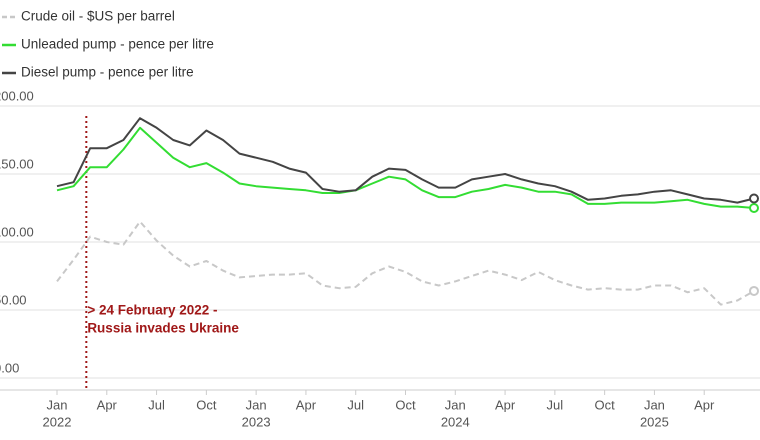 This screenshot has width=760, height=440. Describe the element at coordinates (98, 16) in the screenshot. I see `legend-label: Crude oil - $US per barrel` at that location.